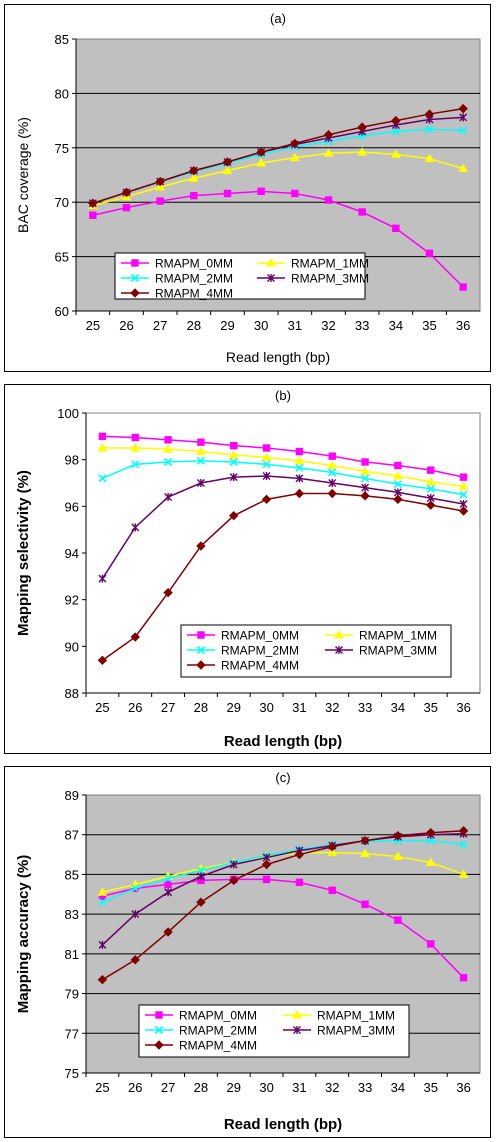 This screenshot has width=497, height=1142. What do you see at coordinates (463, 1087) in the screenshot?
I see `x-tick-label: 36` at bounding box center [463, 1087].